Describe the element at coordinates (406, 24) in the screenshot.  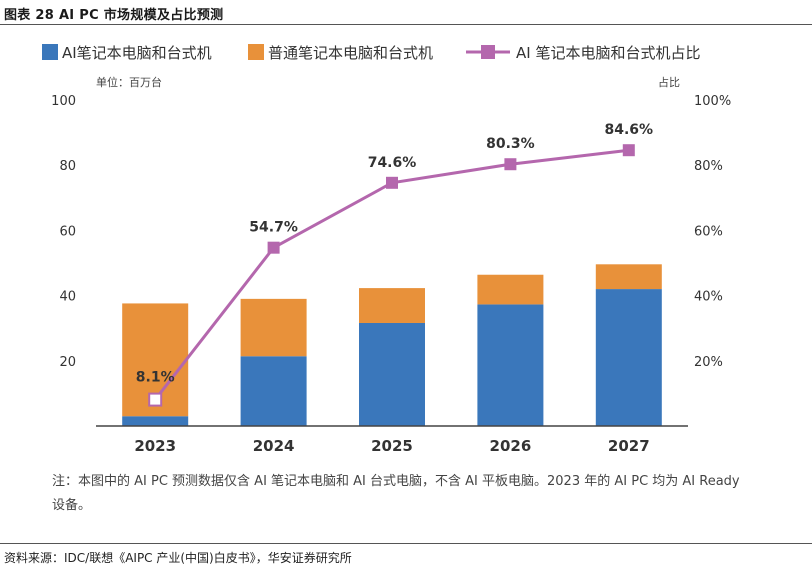
I see `top-divider` at that location.